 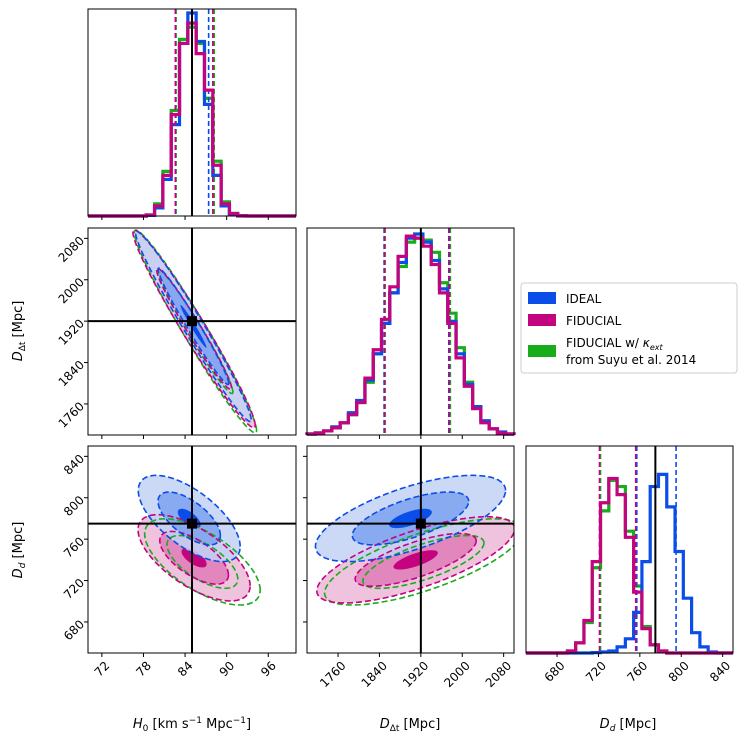 I want to click on xtick-label-Dd: 720, so click(x=596, y=672).